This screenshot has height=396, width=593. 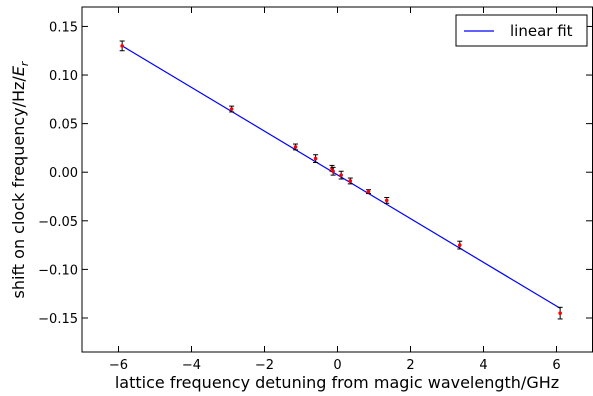 I want to click on x-tick-label: −6, so click(x=118, y=365).